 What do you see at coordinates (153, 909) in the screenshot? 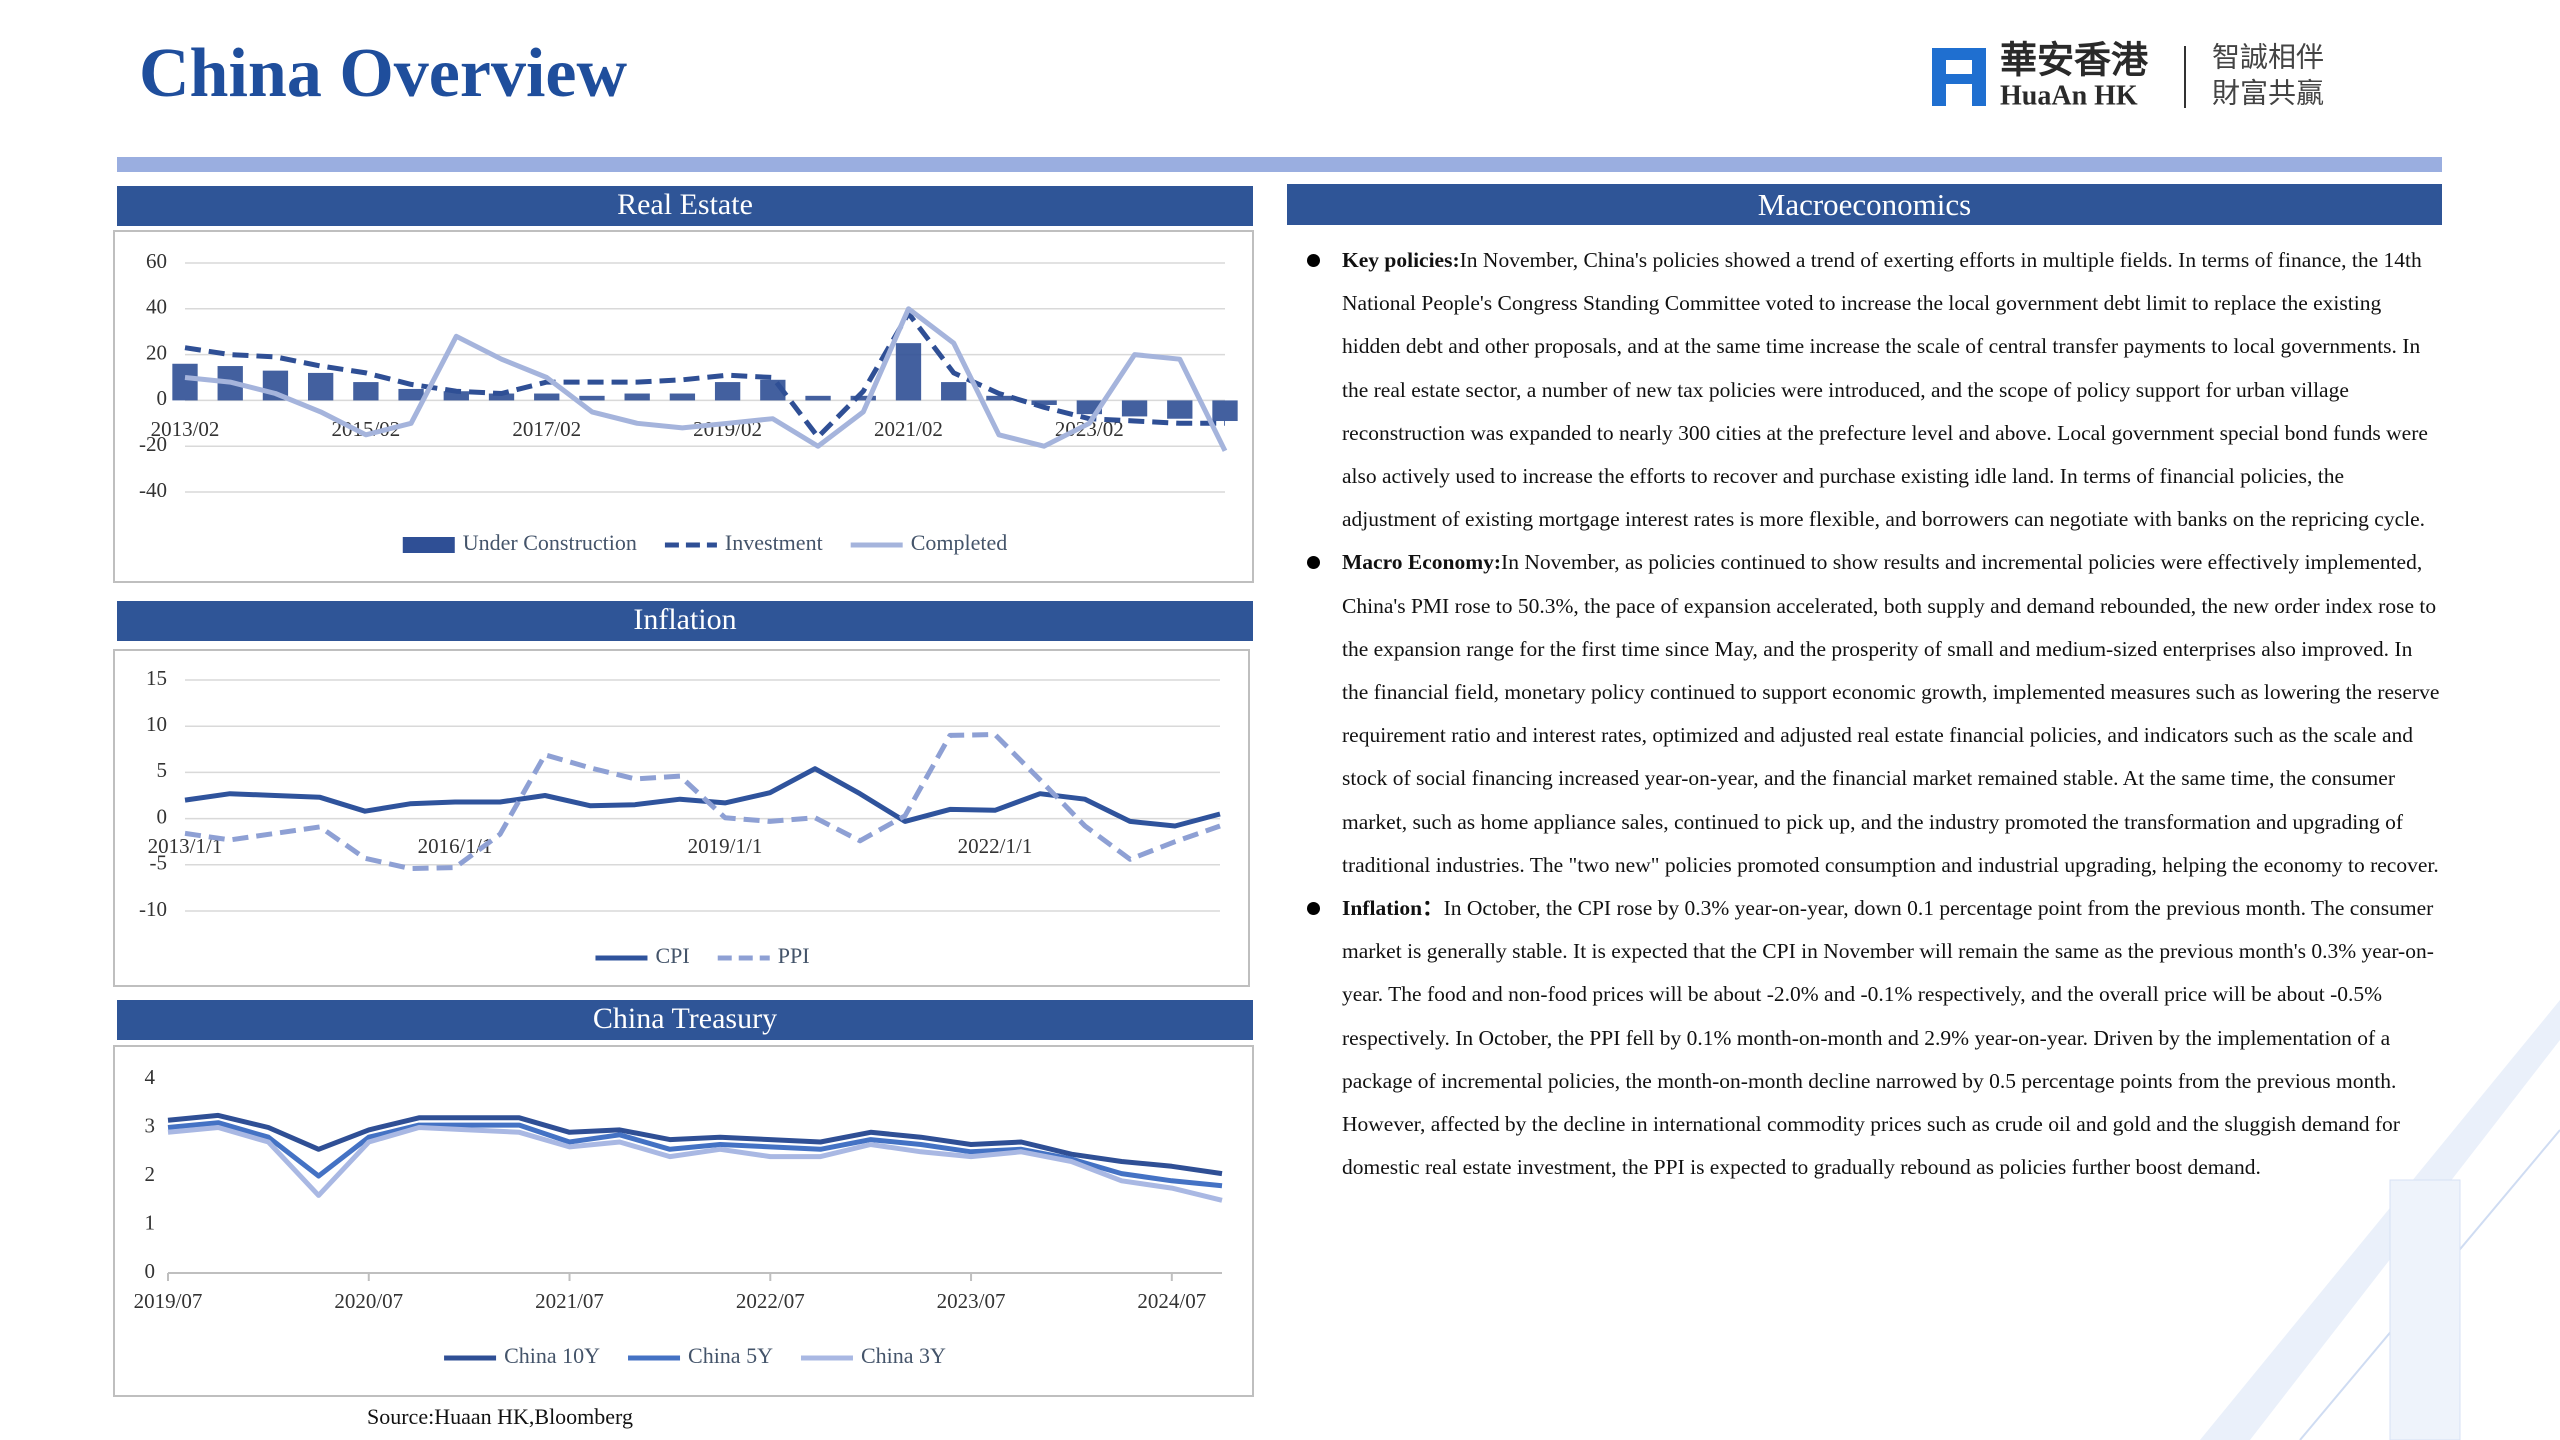
I see `y-tick-label: -10` at bounding box center [153, 909].